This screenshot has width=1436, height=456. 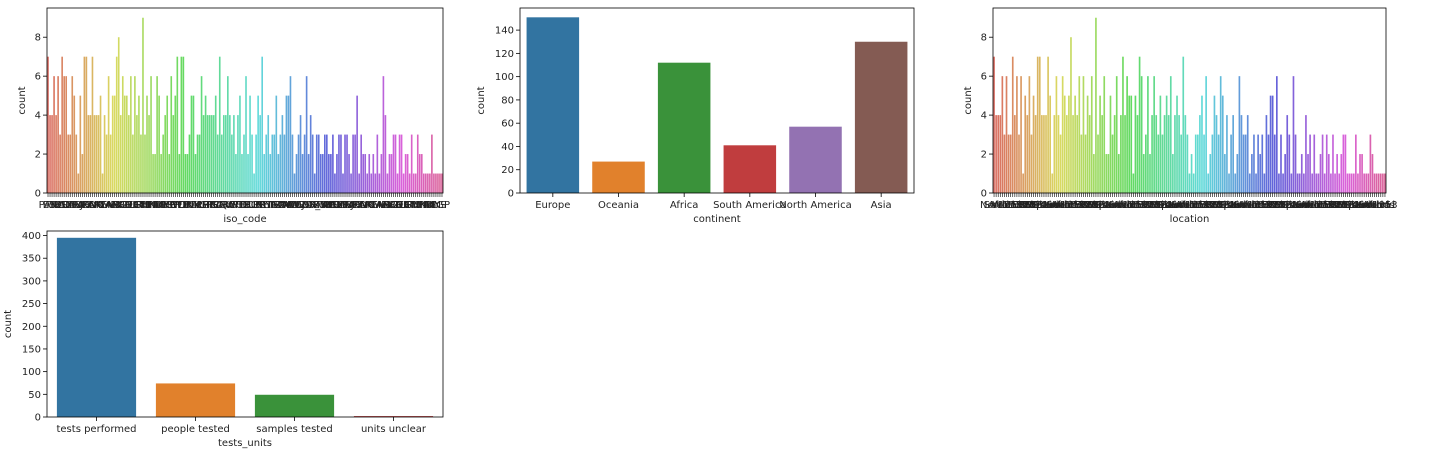 What do you see at coordinates (97, 205) in the screenshot?
I see `x-tick-label: ZAF` at bounding box center [97, 205].